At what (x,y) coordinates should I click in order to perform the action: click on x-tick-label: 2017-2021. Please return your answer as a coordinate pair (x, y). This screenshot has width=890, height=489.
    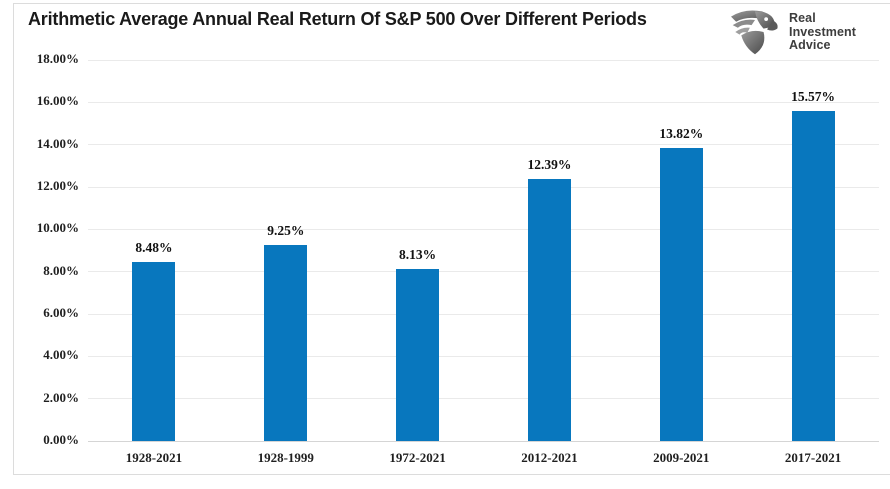
    Looking at the image, I should click on (813, 457).